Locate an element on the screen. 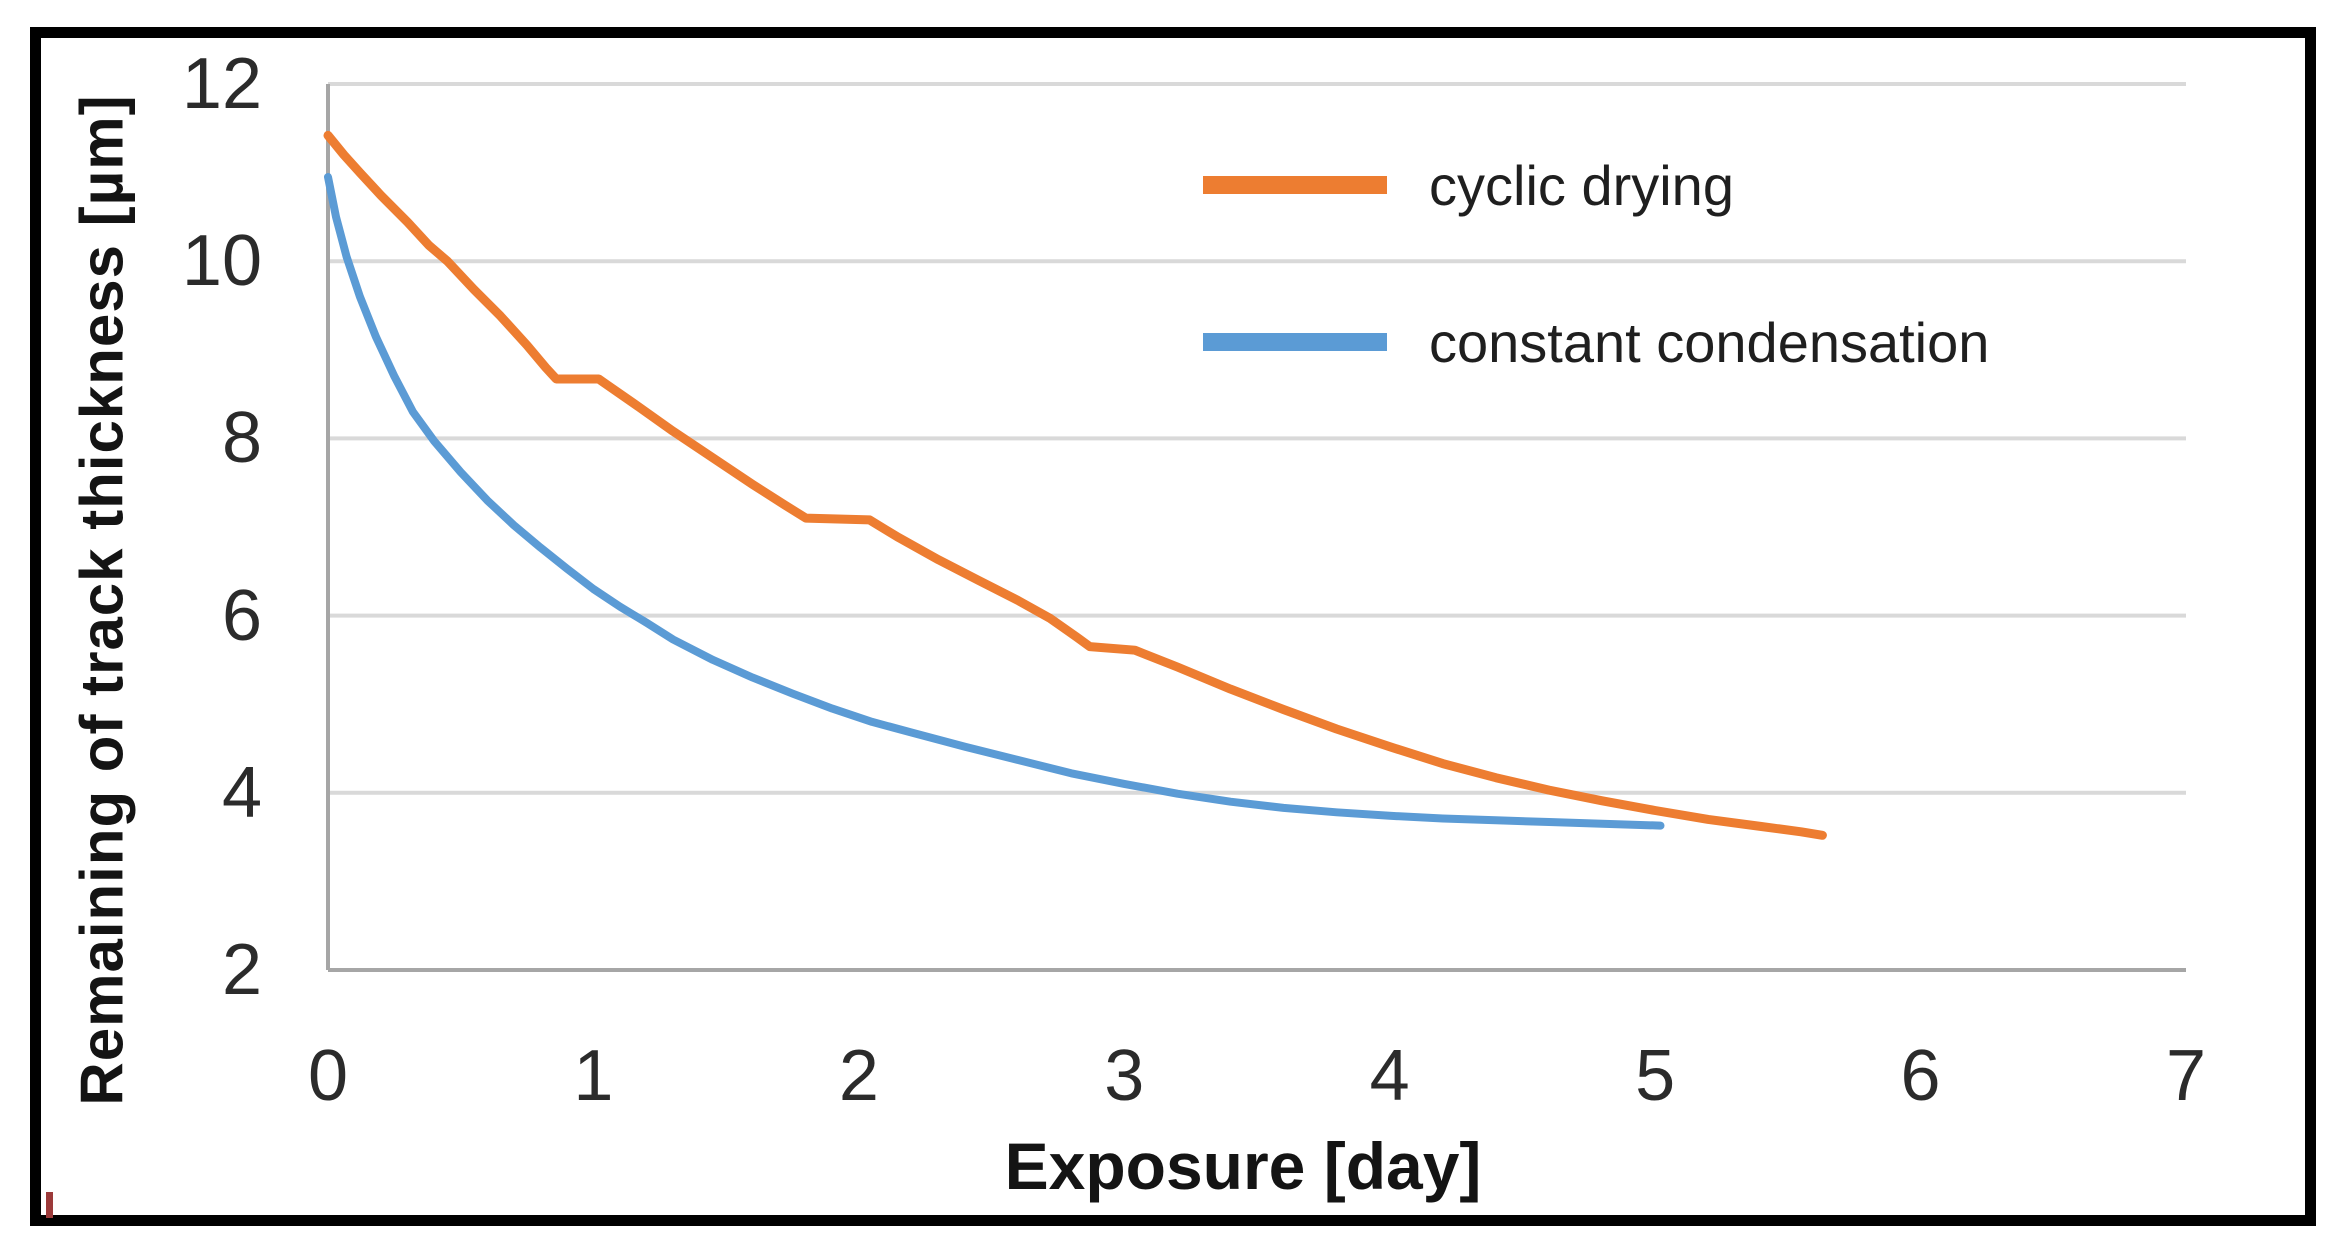 The width and height of the screenshot is (2341, 1250). x-tick-label: 3 is located at coordinates (1124, 1076).